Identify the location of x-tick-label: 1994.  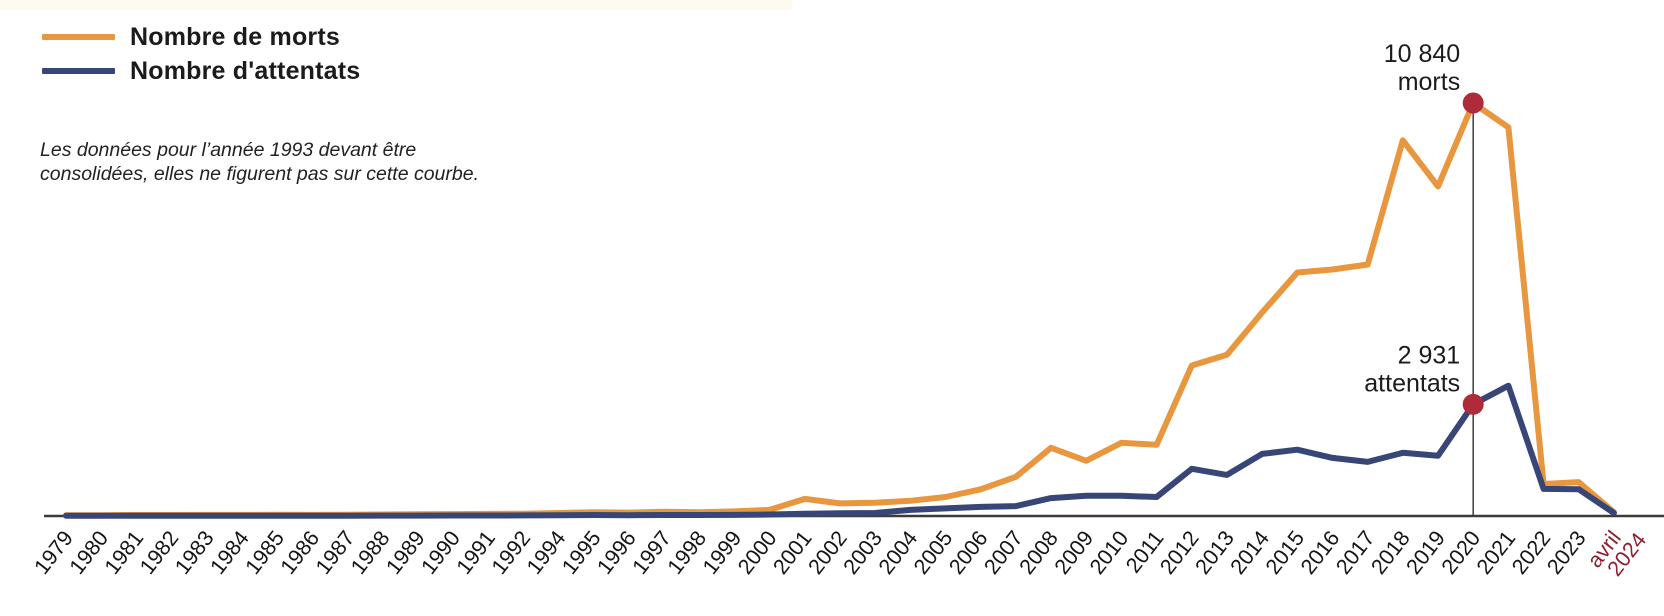
(546, 552).